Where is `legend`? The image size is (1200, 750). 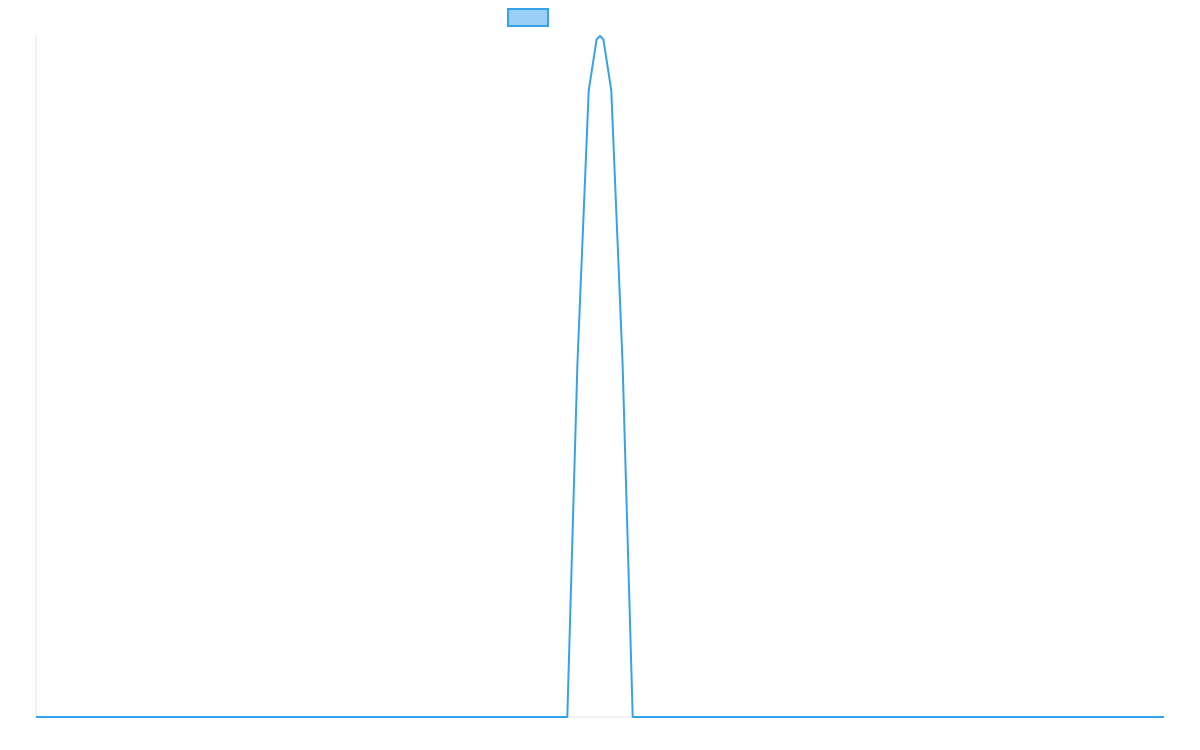 legend is located at coordinates (528, 17).